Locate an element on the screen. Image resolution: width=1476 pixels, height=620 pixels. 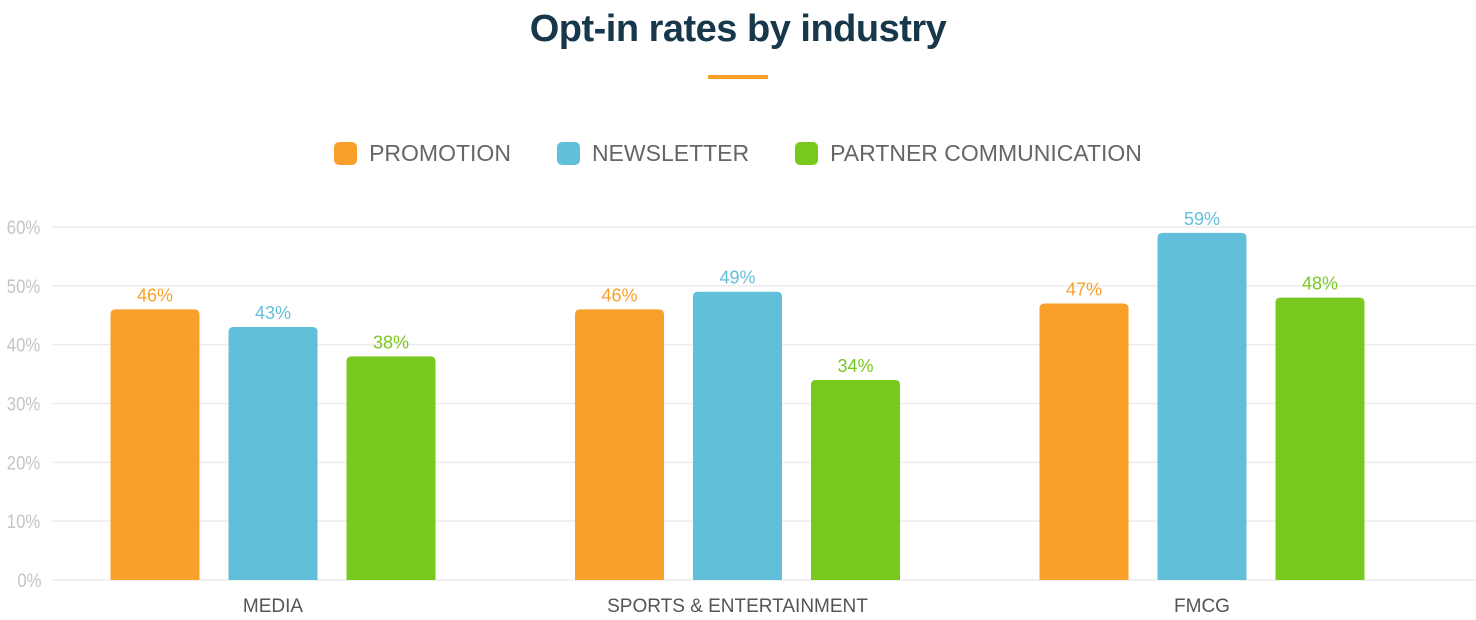
y-tick-label: 0% is located at coordinates (29, 580).